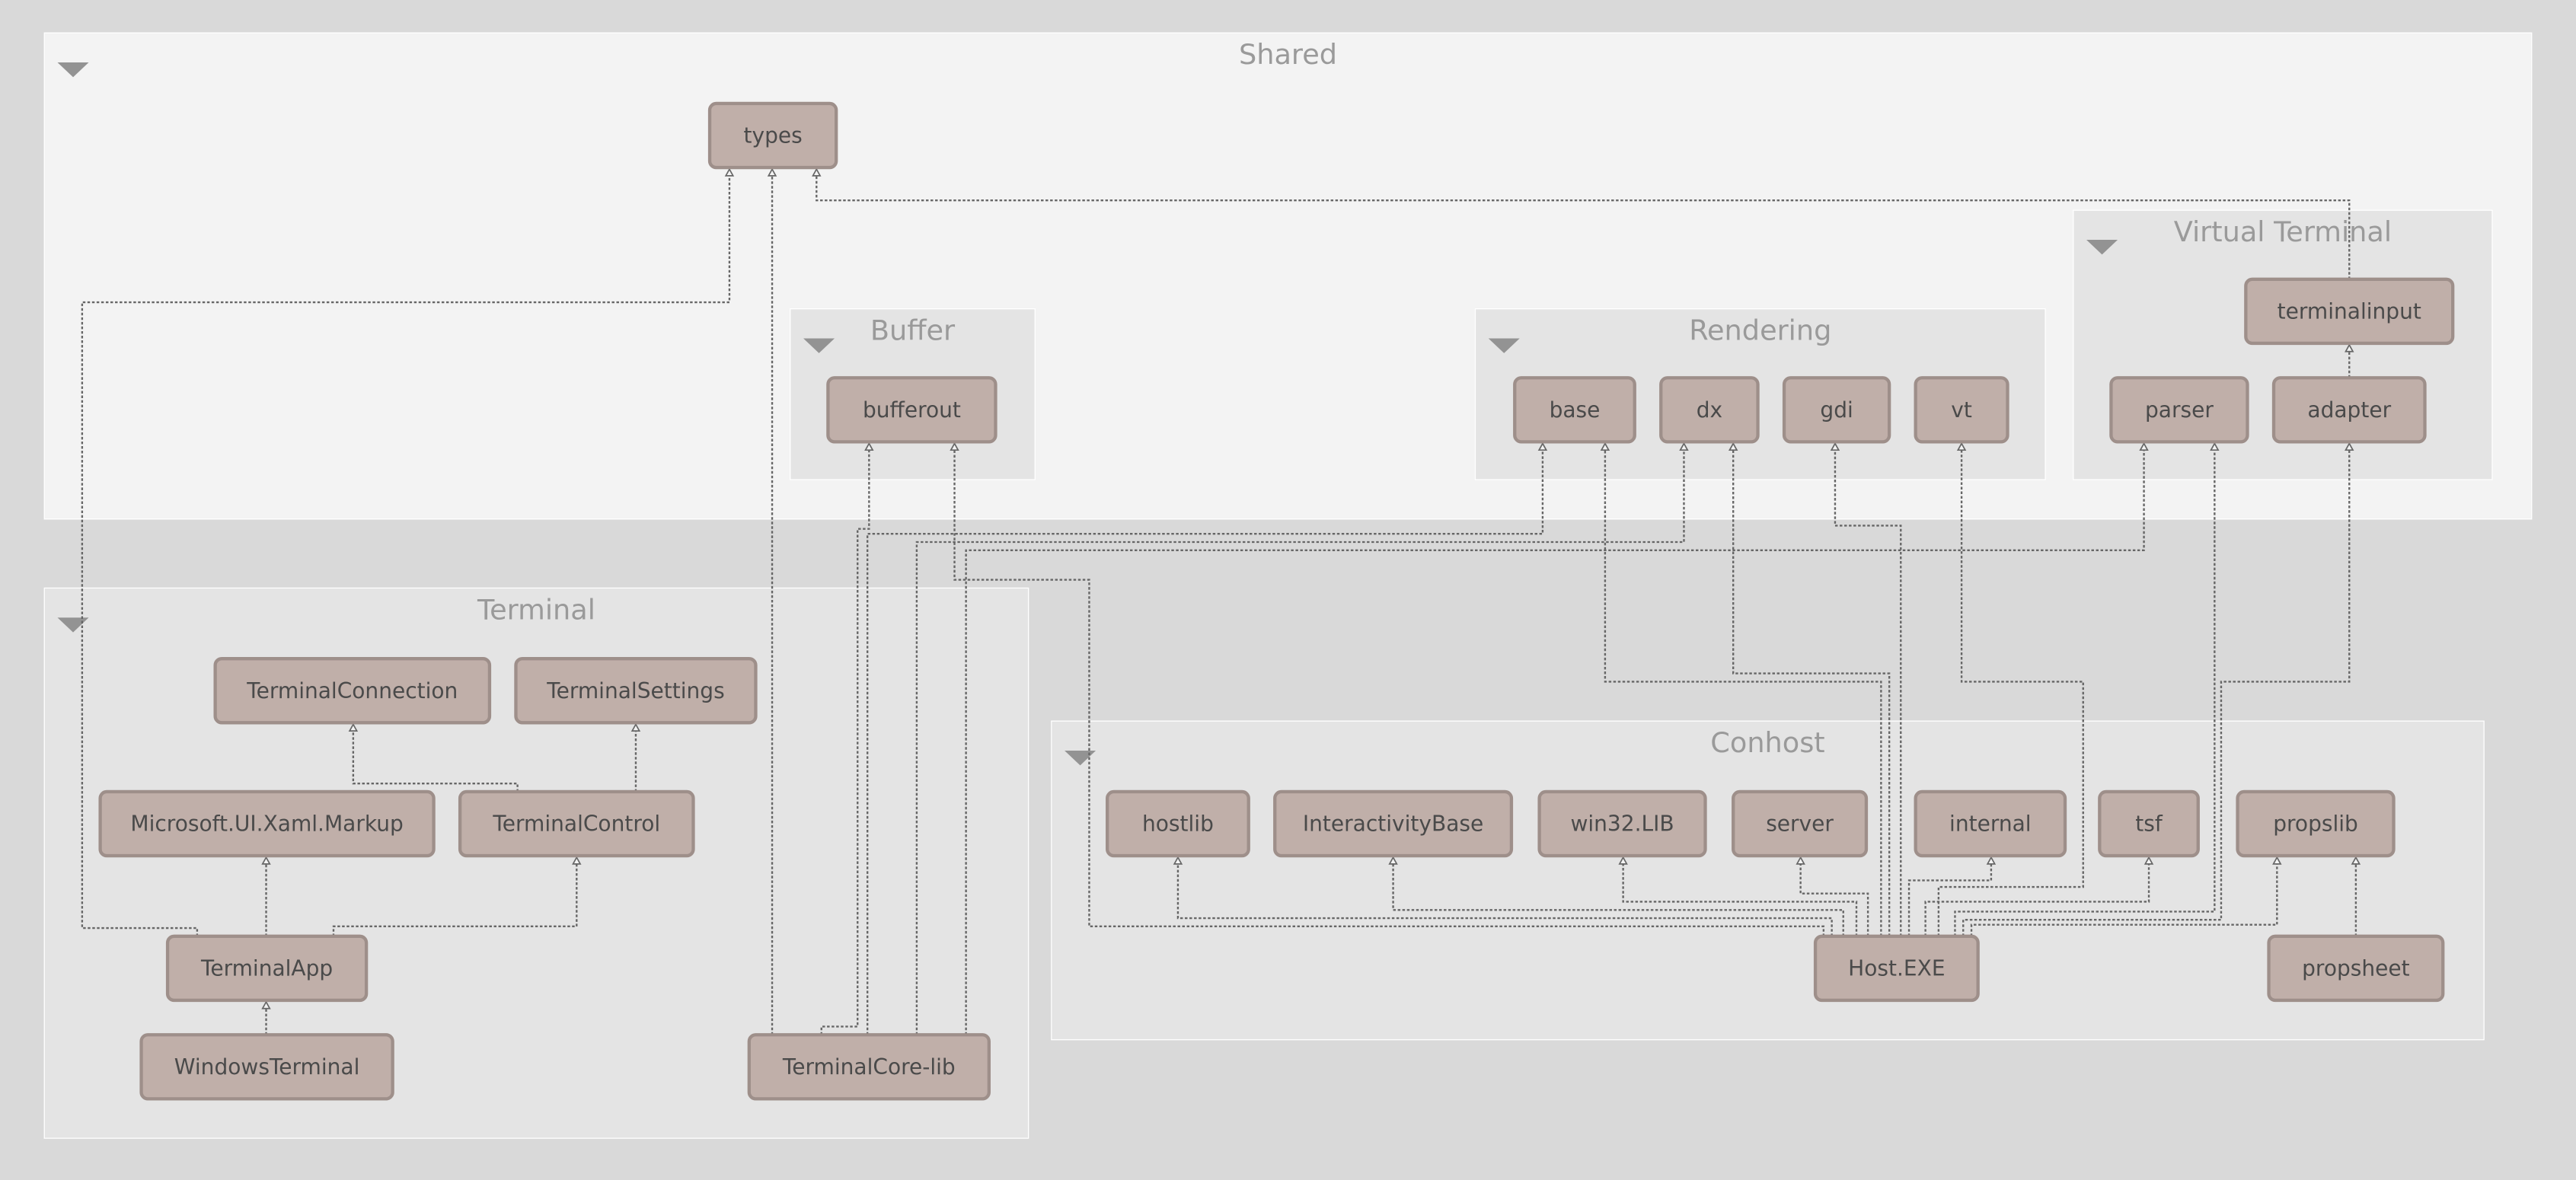  I want to click on node-HostEXE: Host.EXE, so click(1896, 968).